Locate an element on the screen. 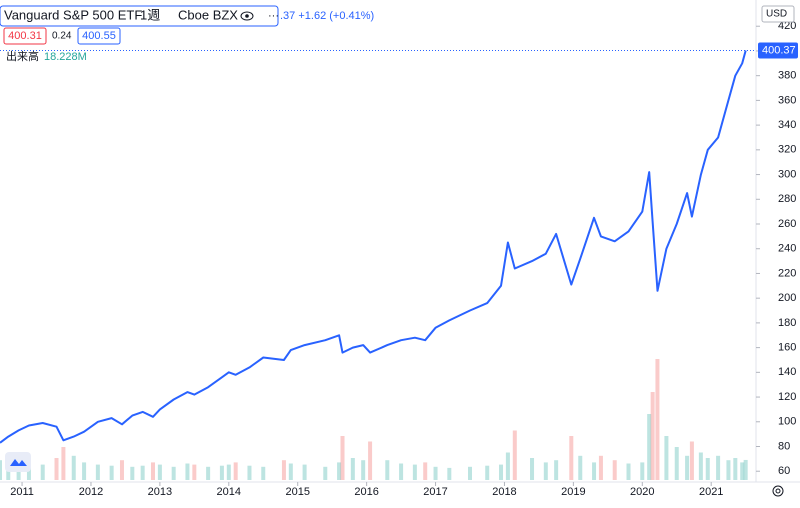 The width and height of the screenshot is (800, 508). y-tick-label: 140 is located at coordinates (787, 372).